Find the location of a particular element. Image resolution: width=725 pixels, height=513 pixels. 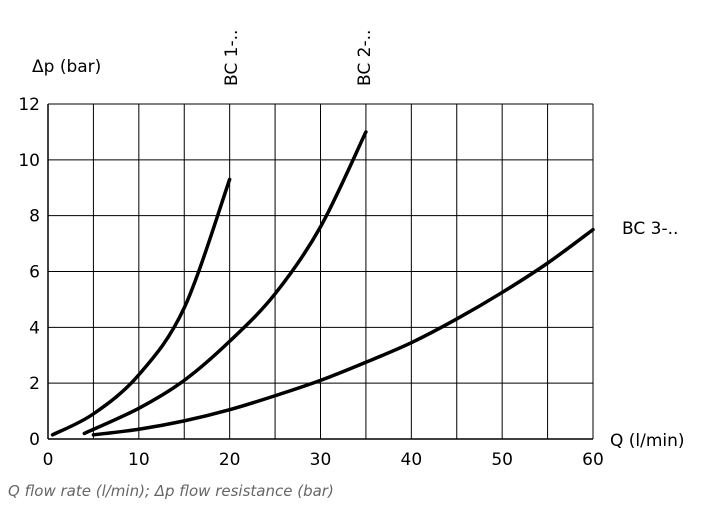

x-tick-label: 10 is located at coordinates (139, 460).